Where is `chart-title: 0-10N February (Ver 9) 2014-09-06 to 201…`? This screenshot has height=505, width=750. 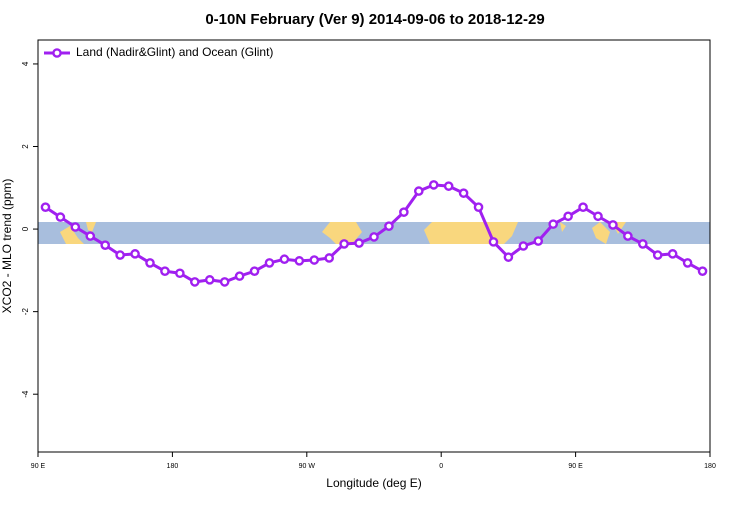
chart-title: 0-10N February (Ver 9) 2014-09-06 to 201… is located at coordinates (374, 19).